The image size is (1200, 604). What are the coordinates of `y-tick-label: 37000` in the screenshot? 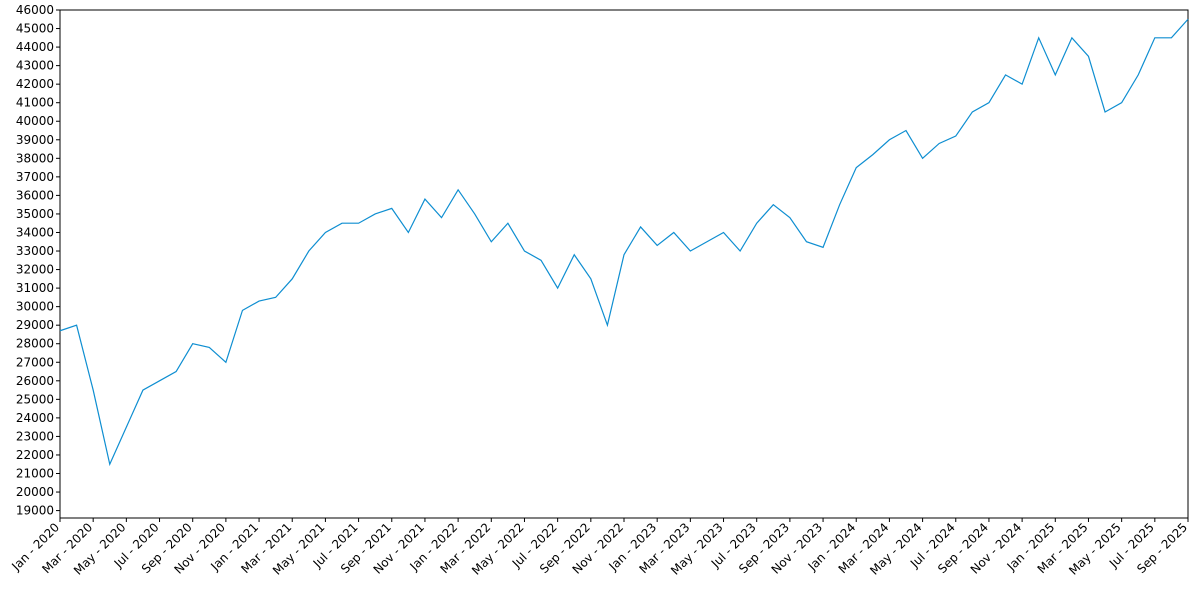 It's located at (35, 177).